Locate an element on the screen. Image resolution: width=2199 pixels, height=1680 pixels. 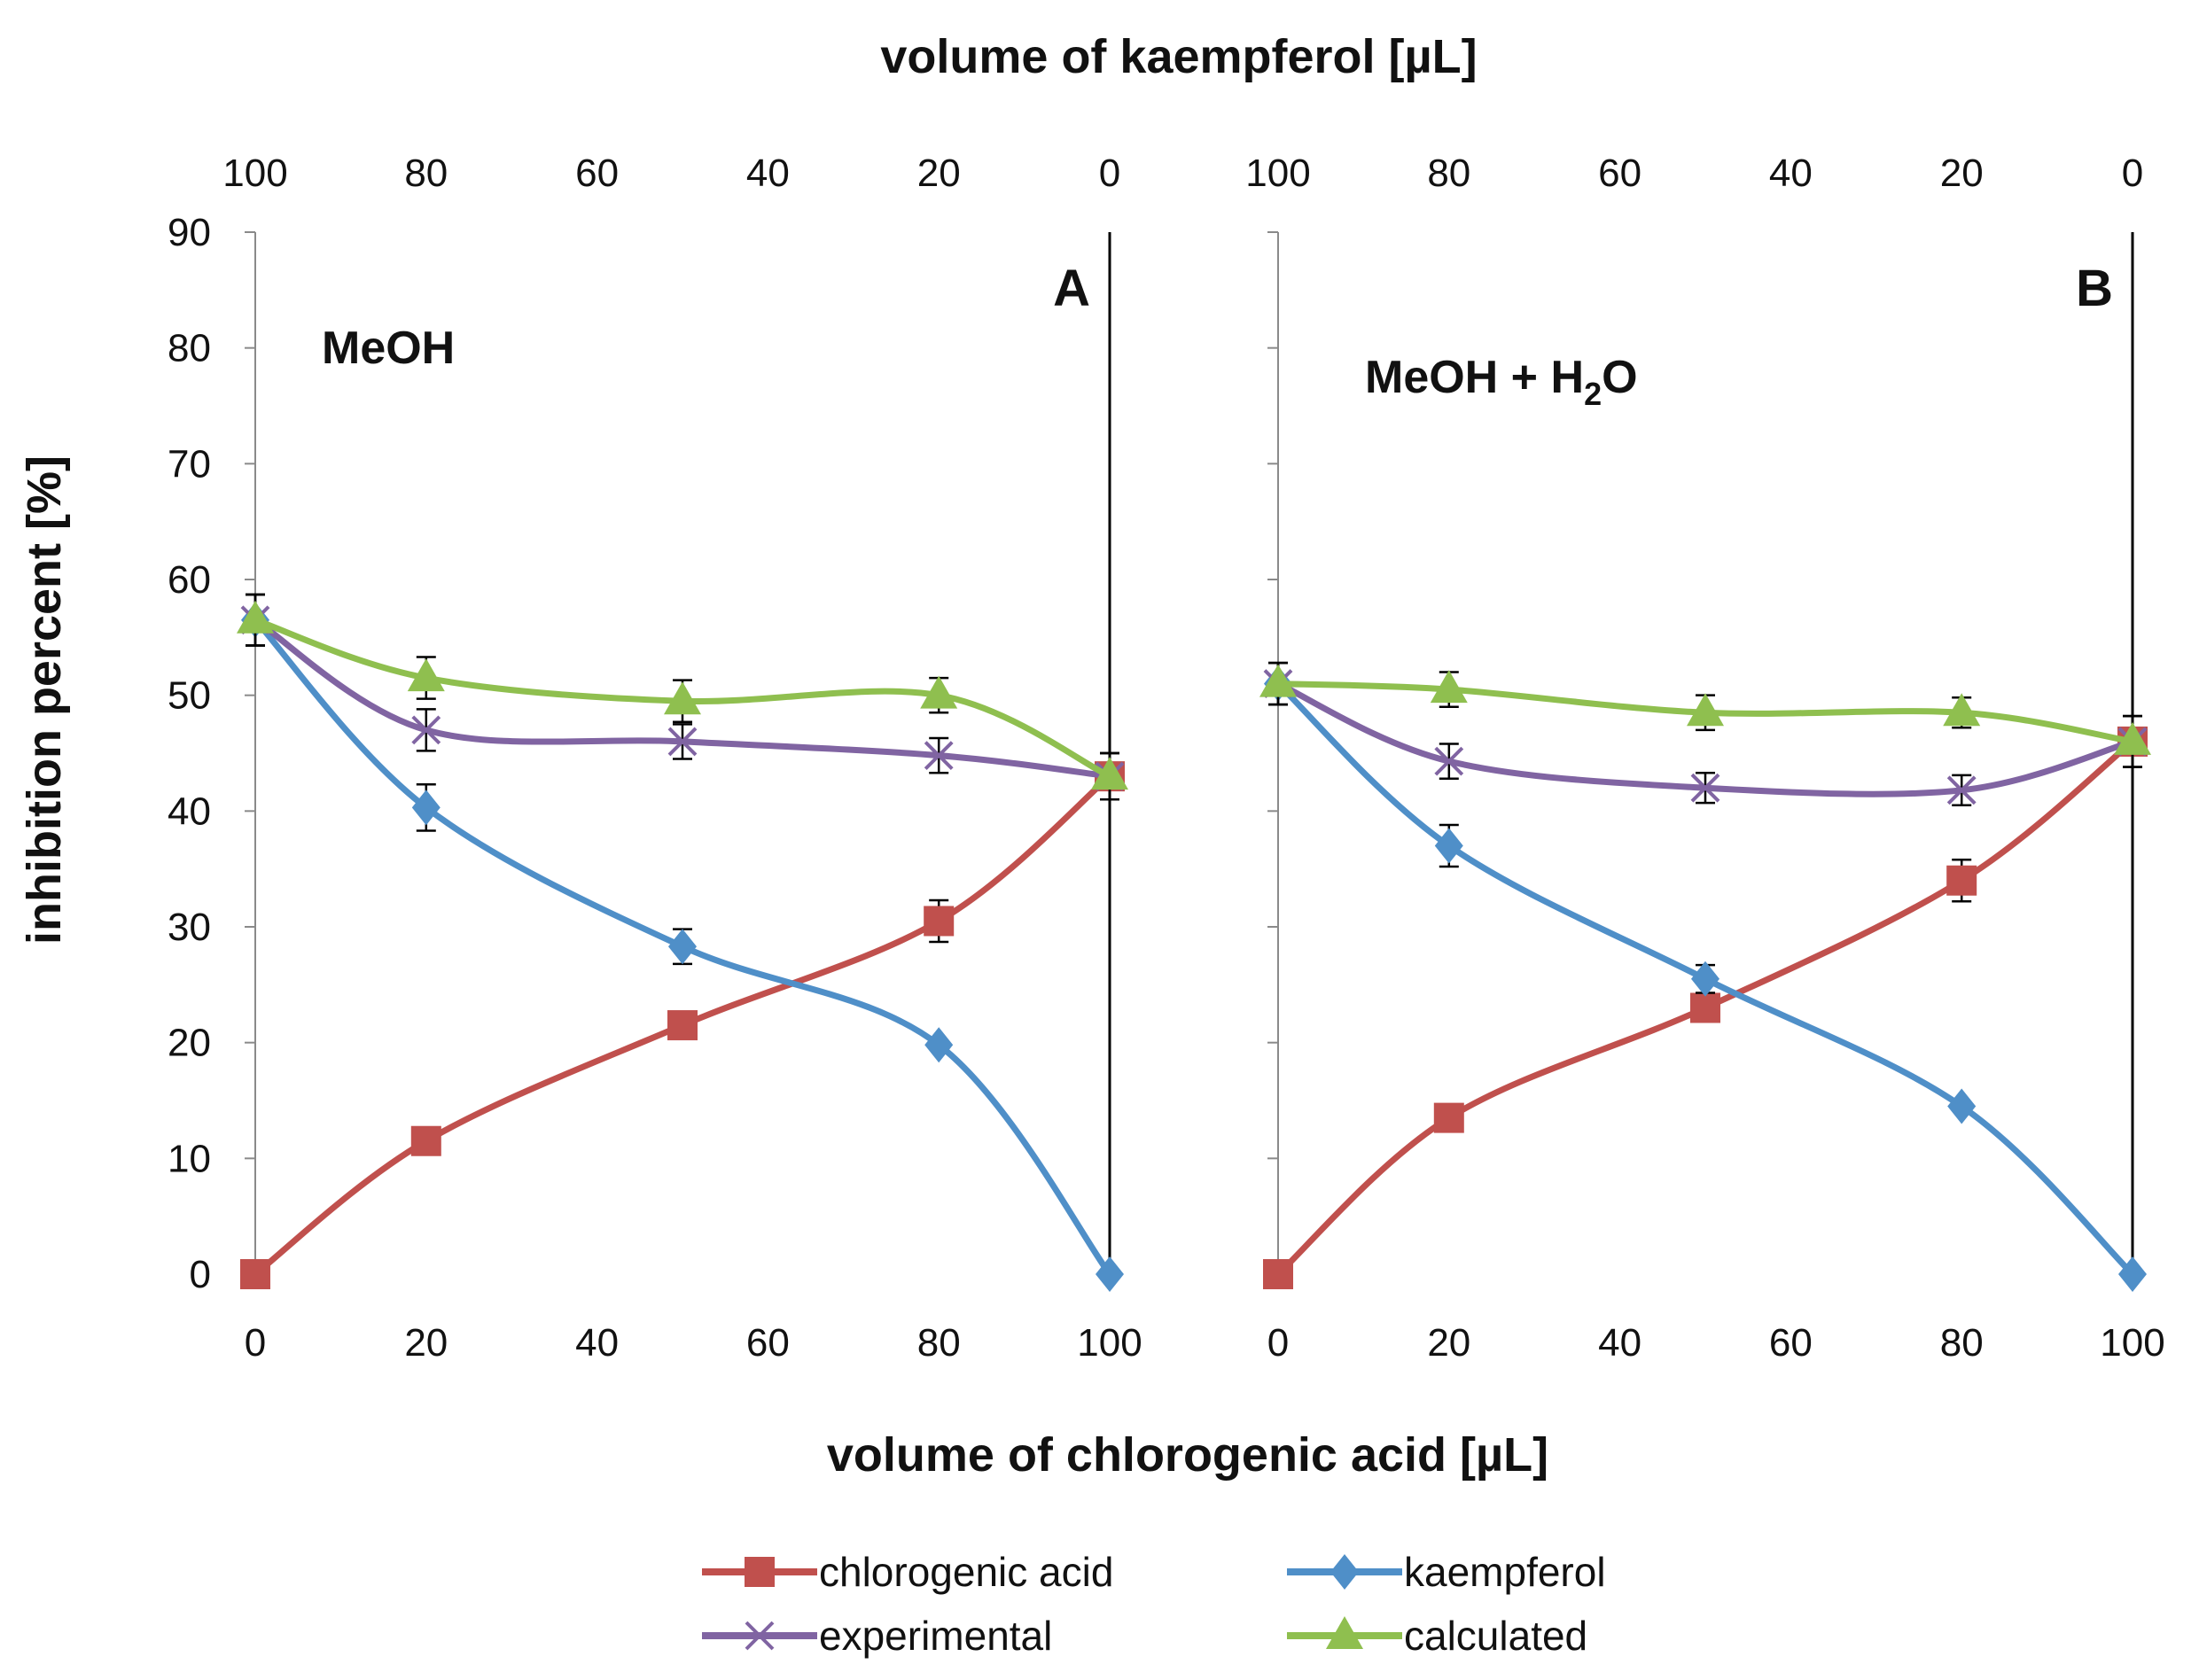
legend-item-chlorogenic-acid: chlorogenic acid is located at coordinates (907, 1572).